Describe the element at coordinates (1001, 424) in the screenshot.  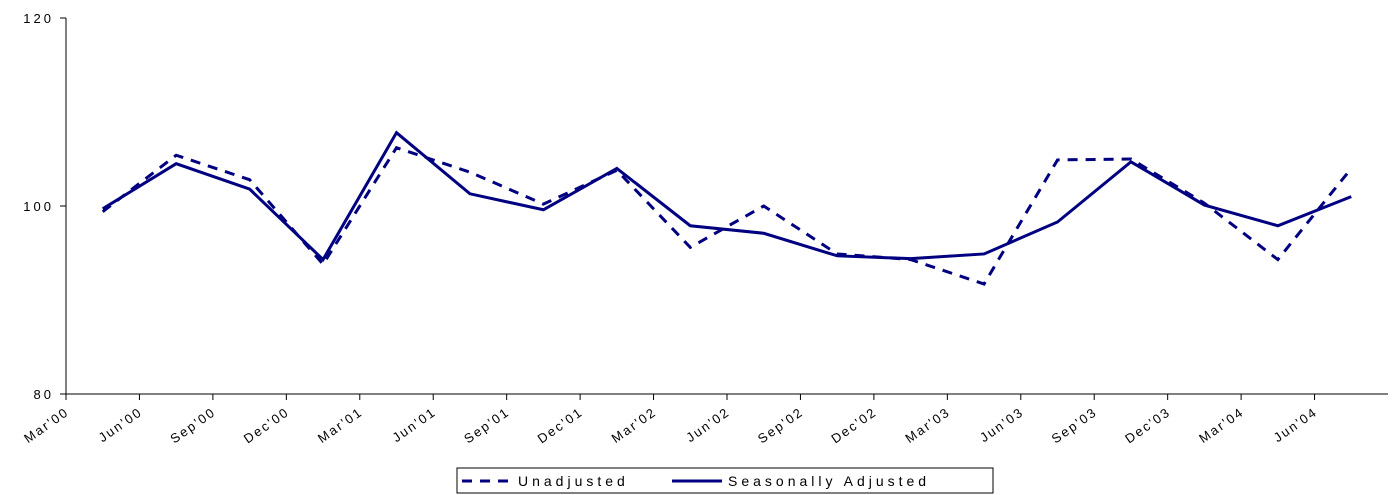
I see `x-tick-label: Jun'03` at that location.